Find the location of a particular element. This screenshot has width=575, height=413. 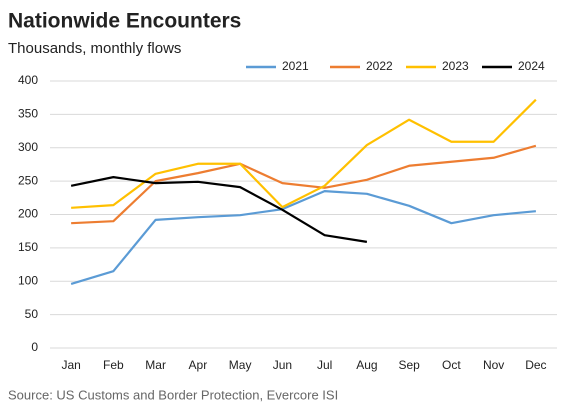

y-tick-label: 350 is located at coordinates (28, 114).